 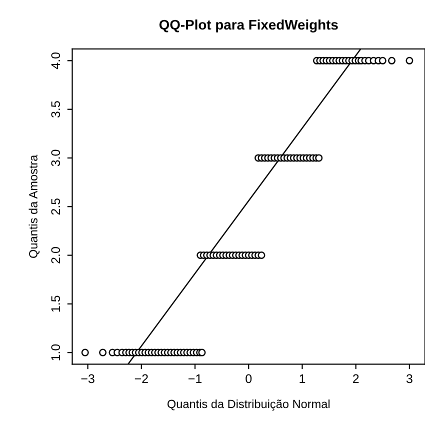 What do you see at coordinates (55, 304) in the screenshot?
I see `y-tick-label: 1.5` at bounding box center [55, 304].